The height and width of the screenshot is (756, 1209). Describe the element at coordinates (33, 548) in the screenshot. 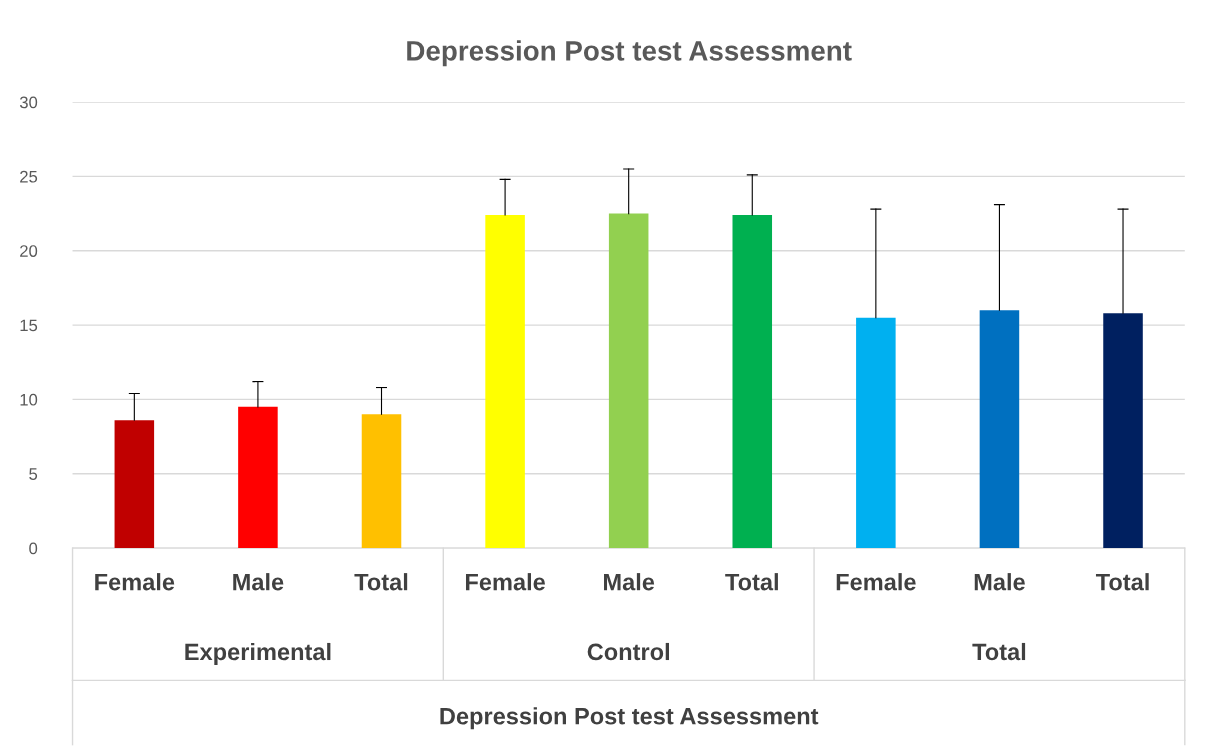

I see `y-tick-label: 0` at that location.